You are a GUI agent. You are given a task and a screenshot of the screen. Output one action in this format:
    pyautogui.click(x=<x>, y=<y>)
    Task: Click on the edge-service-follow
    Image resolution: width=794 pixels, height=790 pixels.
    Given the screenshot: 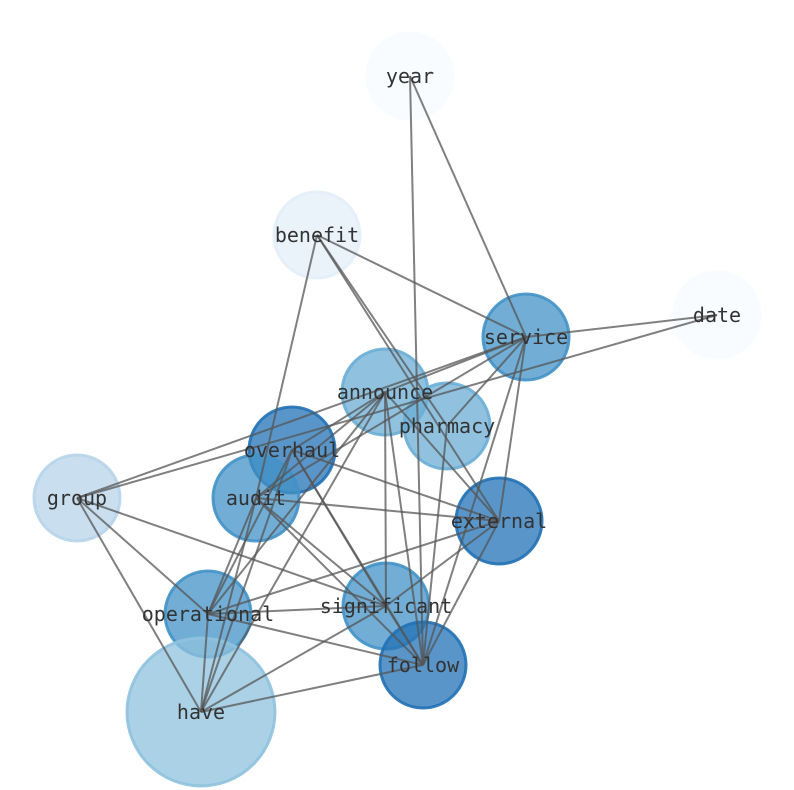 What is the action you would take?
    pyautogui.click(x=474, y=501)
    